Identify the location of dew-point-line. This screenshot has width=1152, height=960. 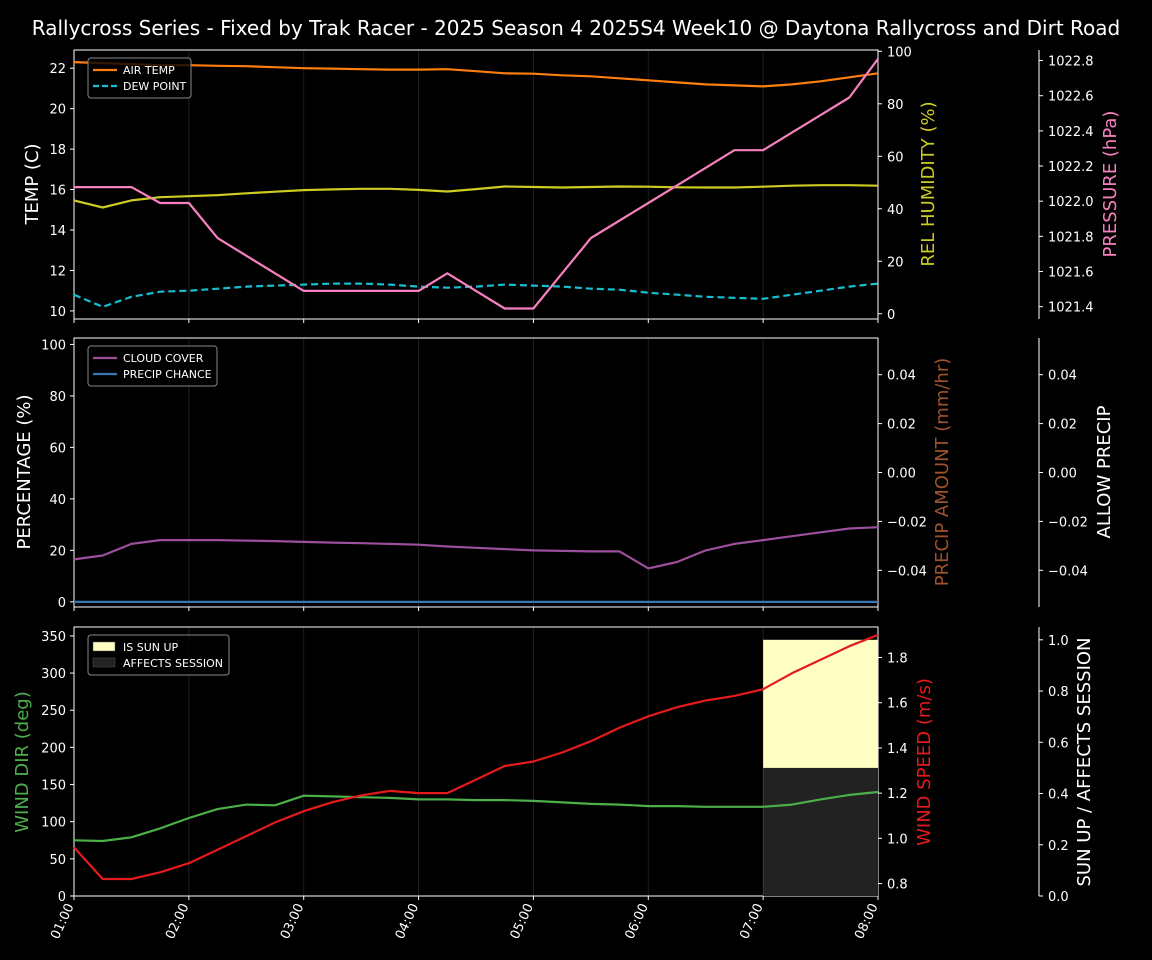
(476, 295).